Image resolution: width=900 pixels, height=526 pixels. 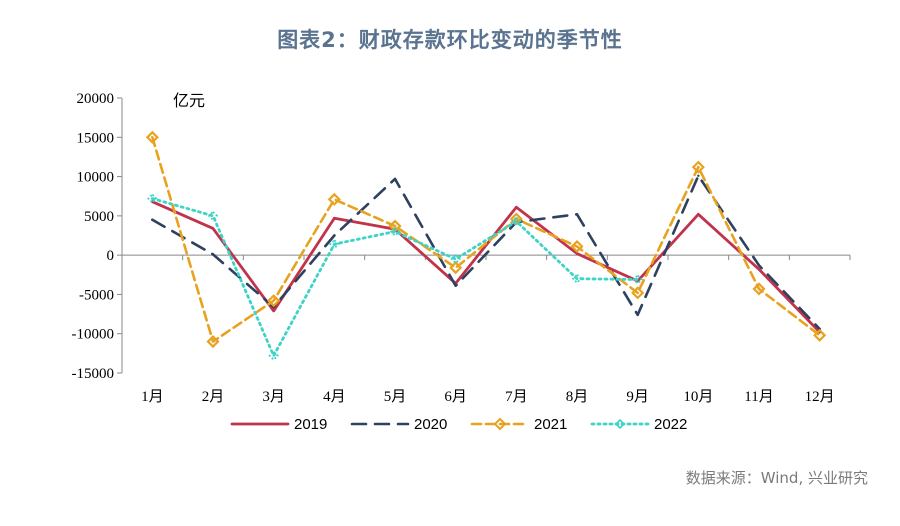 I want to click on y-tick-label: 5000, so click(x=99, y=217).